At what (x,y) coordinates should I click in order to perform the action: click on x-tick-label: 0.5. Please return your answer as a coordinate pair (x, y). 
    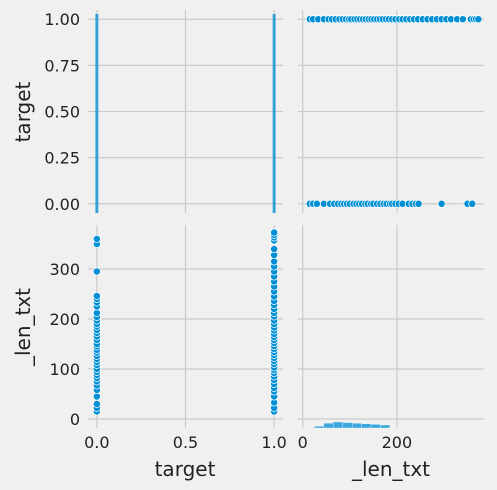
    Looking at the image, I should click on (185, 442).